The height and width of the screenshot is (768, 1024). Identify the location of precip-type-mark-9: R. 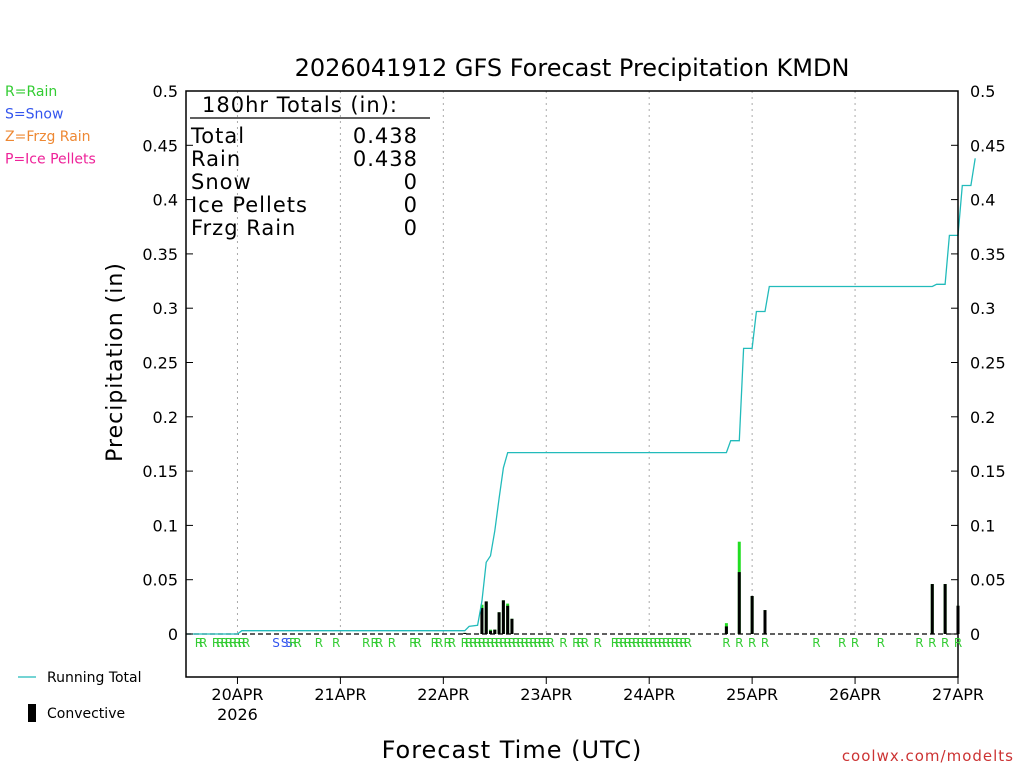
(246, 643).